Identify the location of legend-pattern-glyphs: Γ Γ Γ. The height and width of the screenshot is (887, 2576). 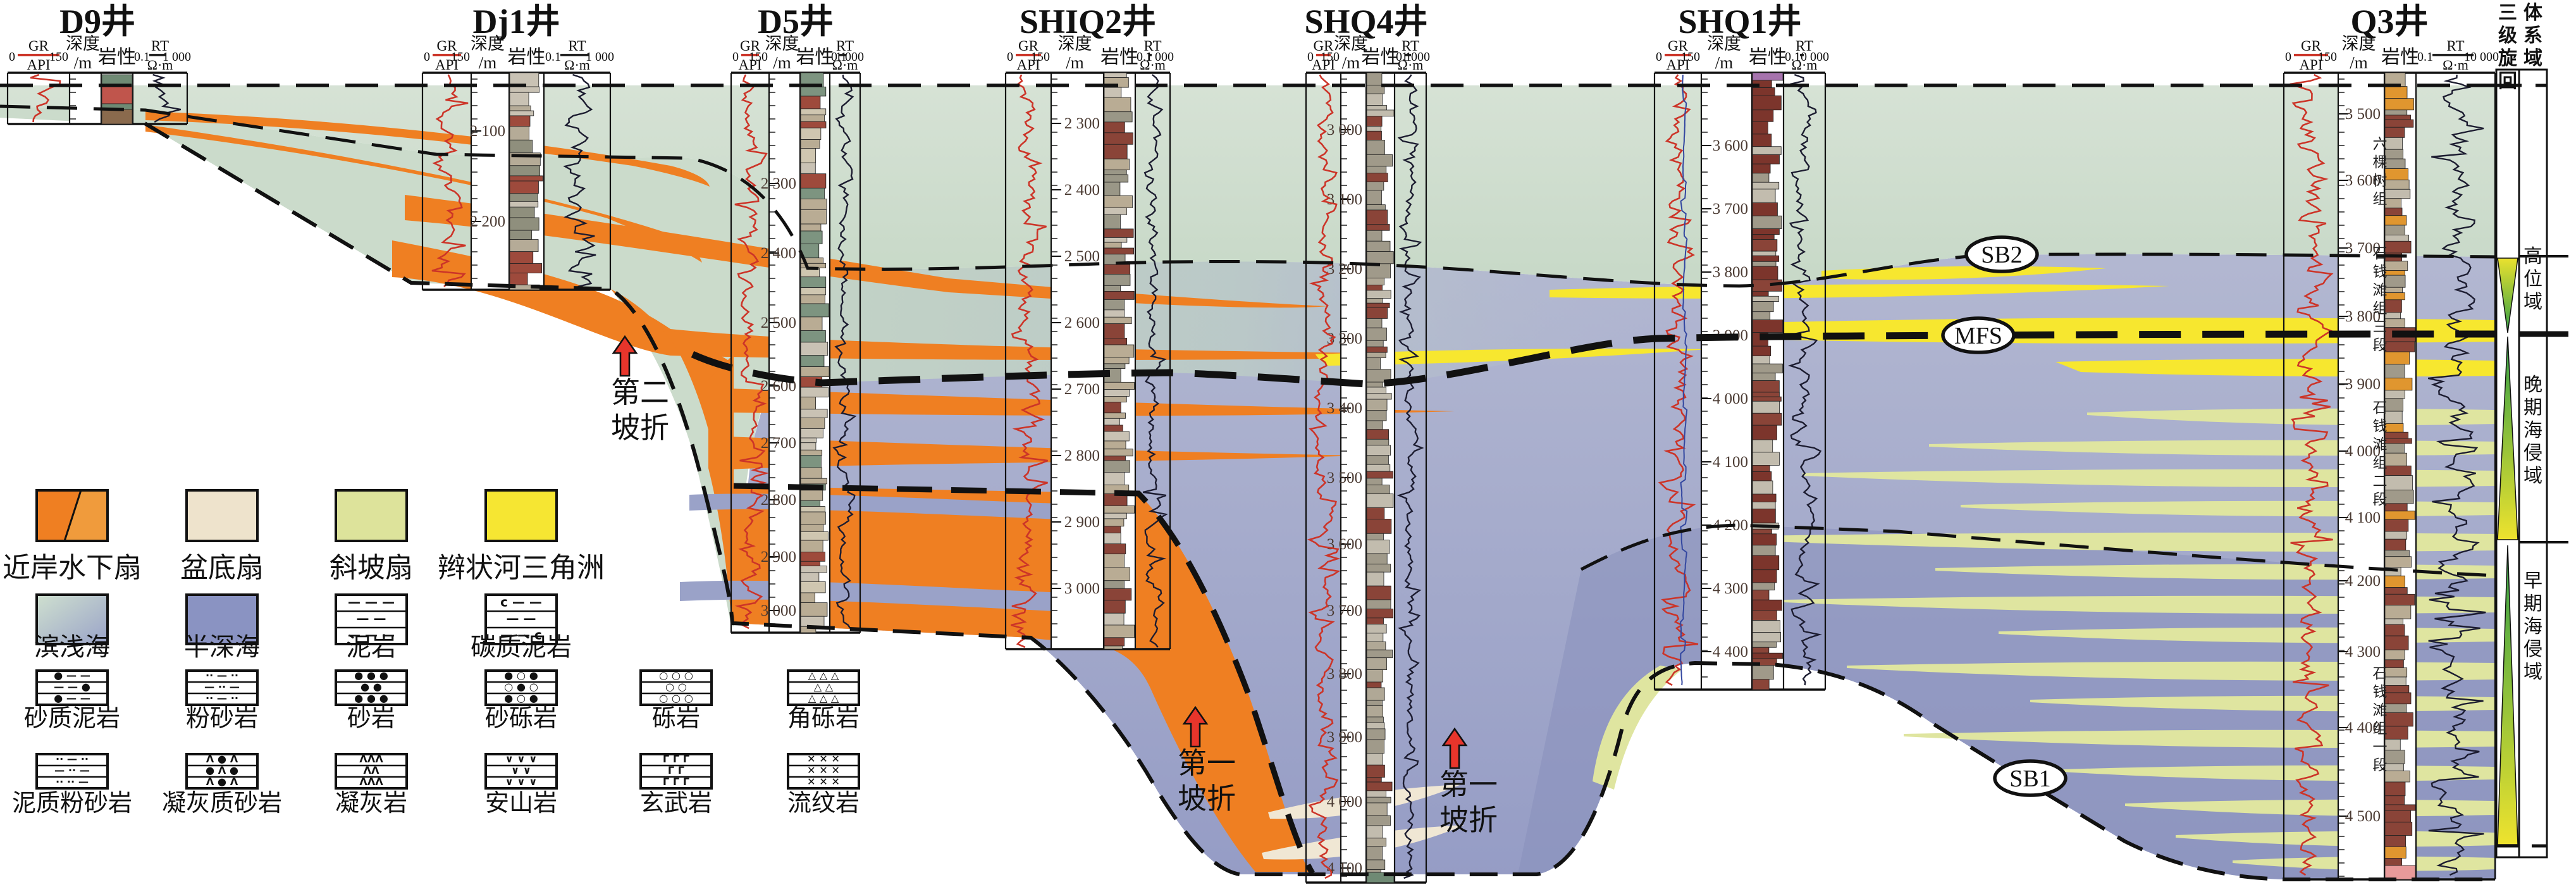
(676, 782).